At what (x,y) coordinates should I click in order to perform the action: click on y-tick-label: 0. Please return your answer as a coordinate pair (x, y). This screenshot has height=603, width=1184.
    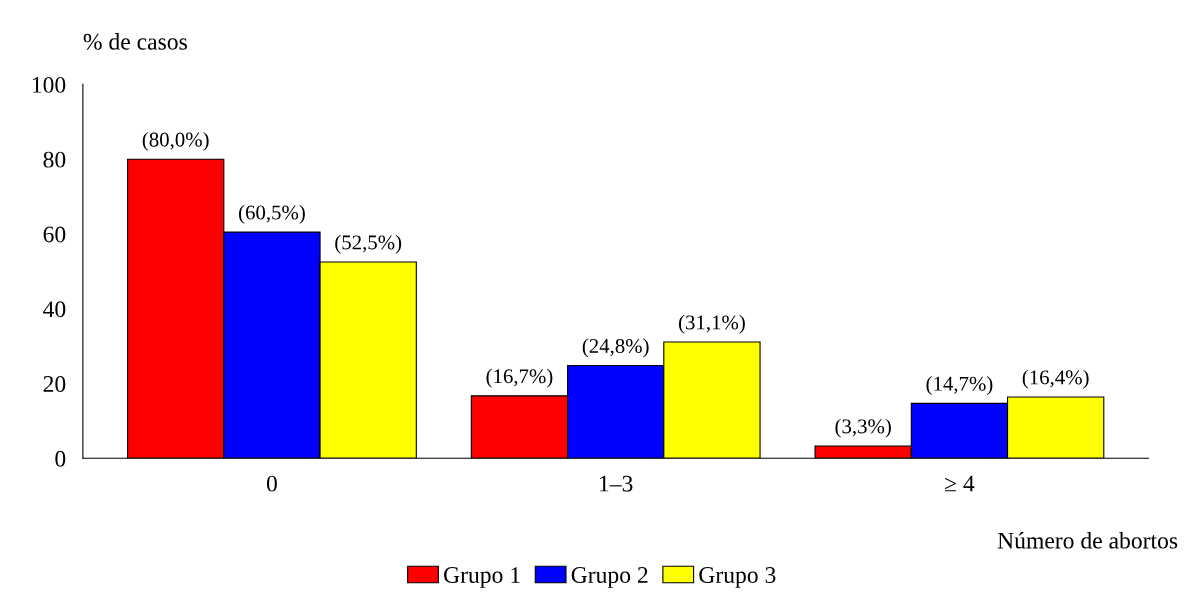
    Looking at the image, I should click on (60, 458).